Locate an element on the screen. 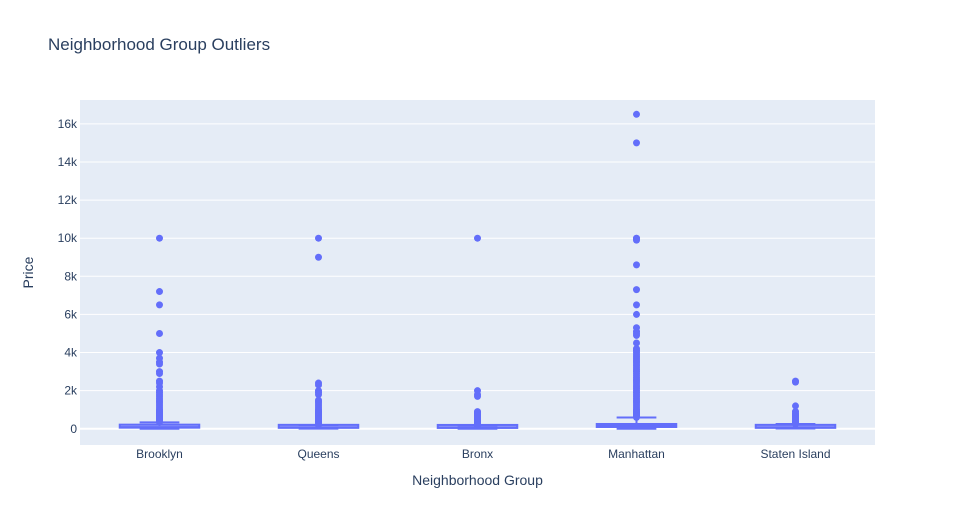  box-bronx is located at coordinates (477, 332).